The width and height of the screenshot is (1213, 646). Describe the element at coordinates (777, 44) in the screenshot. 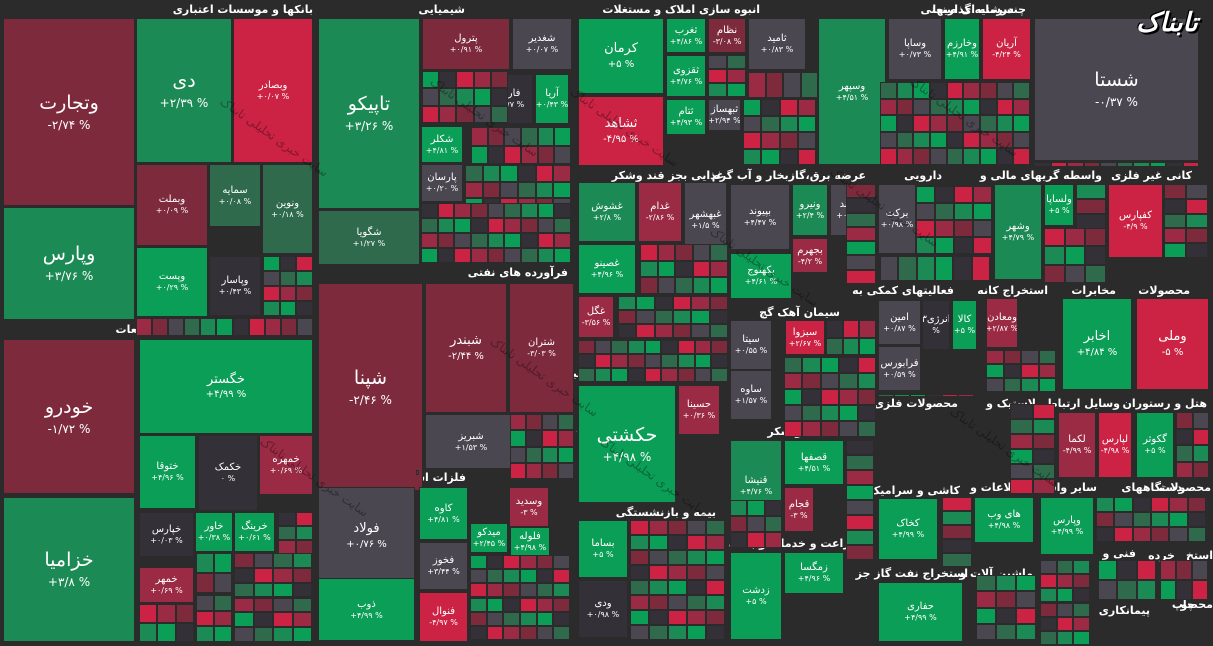

I see `stock-tile-tamid: ثامید +۰/۸۳ %` at that location.